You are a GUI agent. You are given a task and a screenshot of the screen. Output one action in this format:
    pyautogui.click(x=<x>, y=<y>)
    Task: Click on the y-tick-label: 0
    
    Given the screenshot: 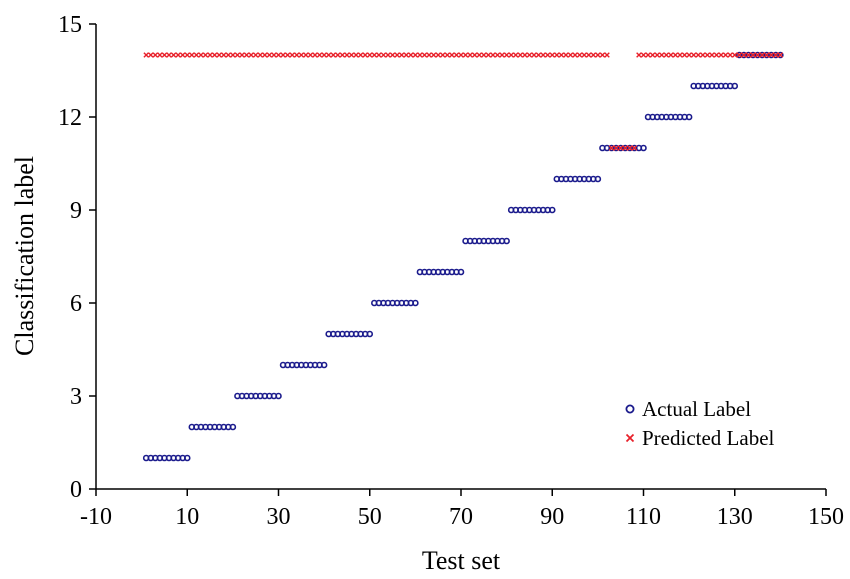 What is the action you would take?
    pyautogui.click(x=76, y=490)
    